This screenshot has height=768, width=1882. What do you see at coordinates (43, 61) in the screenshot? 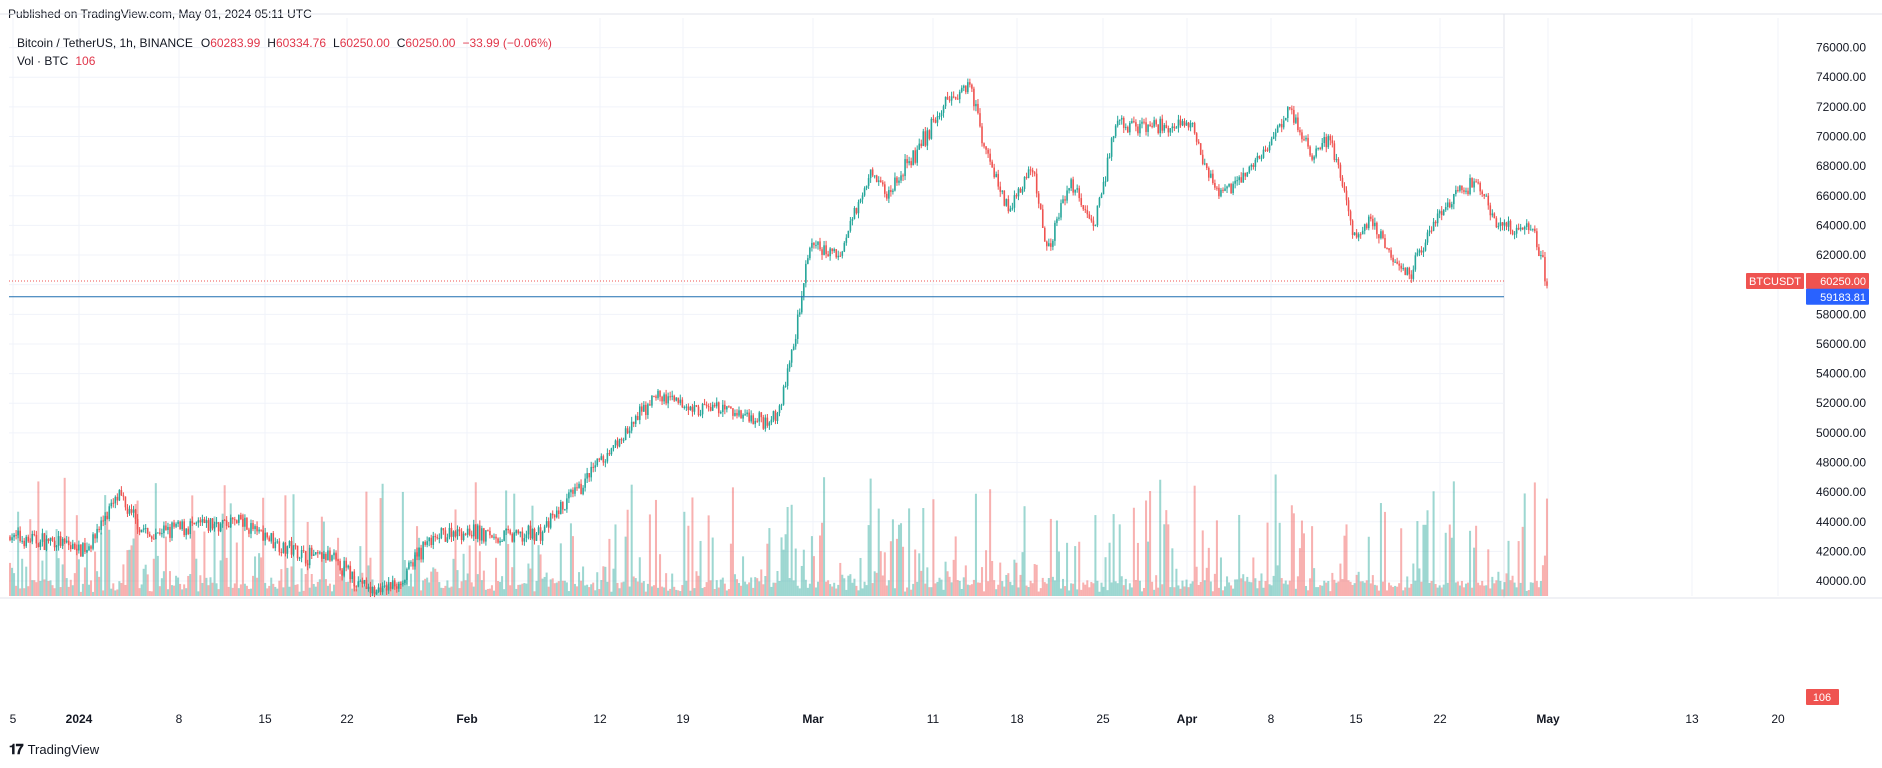
I see `volume-label: Vol · BTC` at bounding box center [43, 61].